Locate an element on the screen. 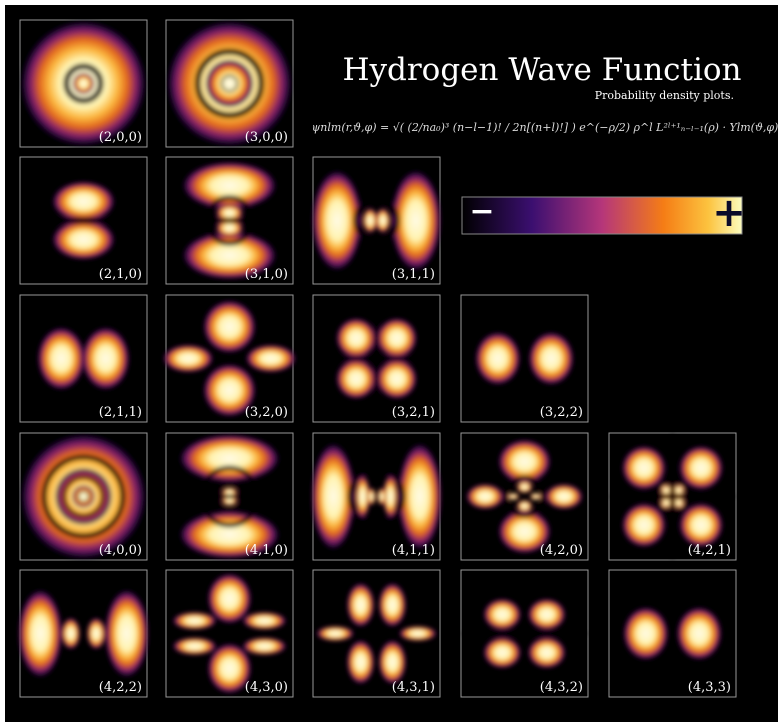  orbital-panel: (4,2,1) is located at coordinates (672, 496).